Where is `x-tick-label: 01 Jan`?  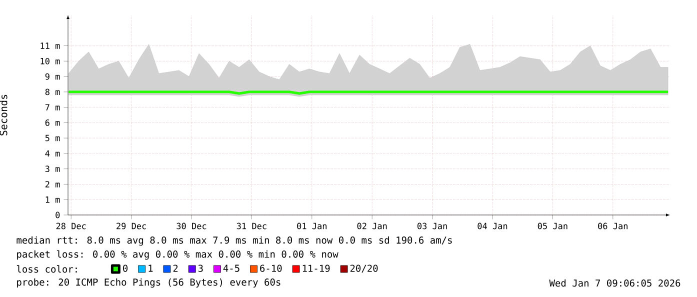 x-tick-label: 01 Jan is located at coordinates (311, 226).